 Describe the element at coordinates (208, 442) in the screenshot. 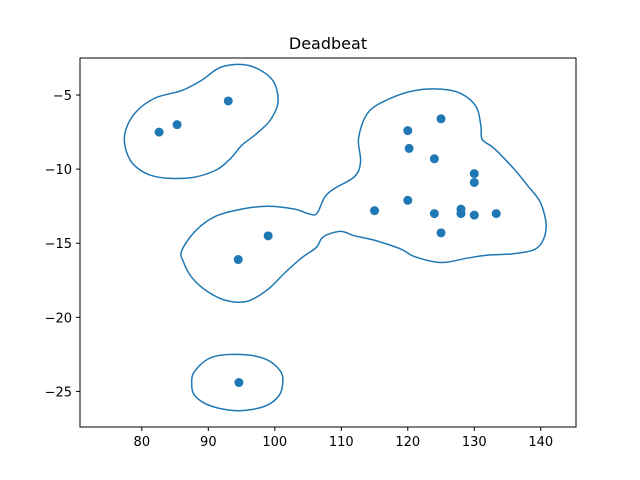

I see `x-tick-label: 90` at that location.